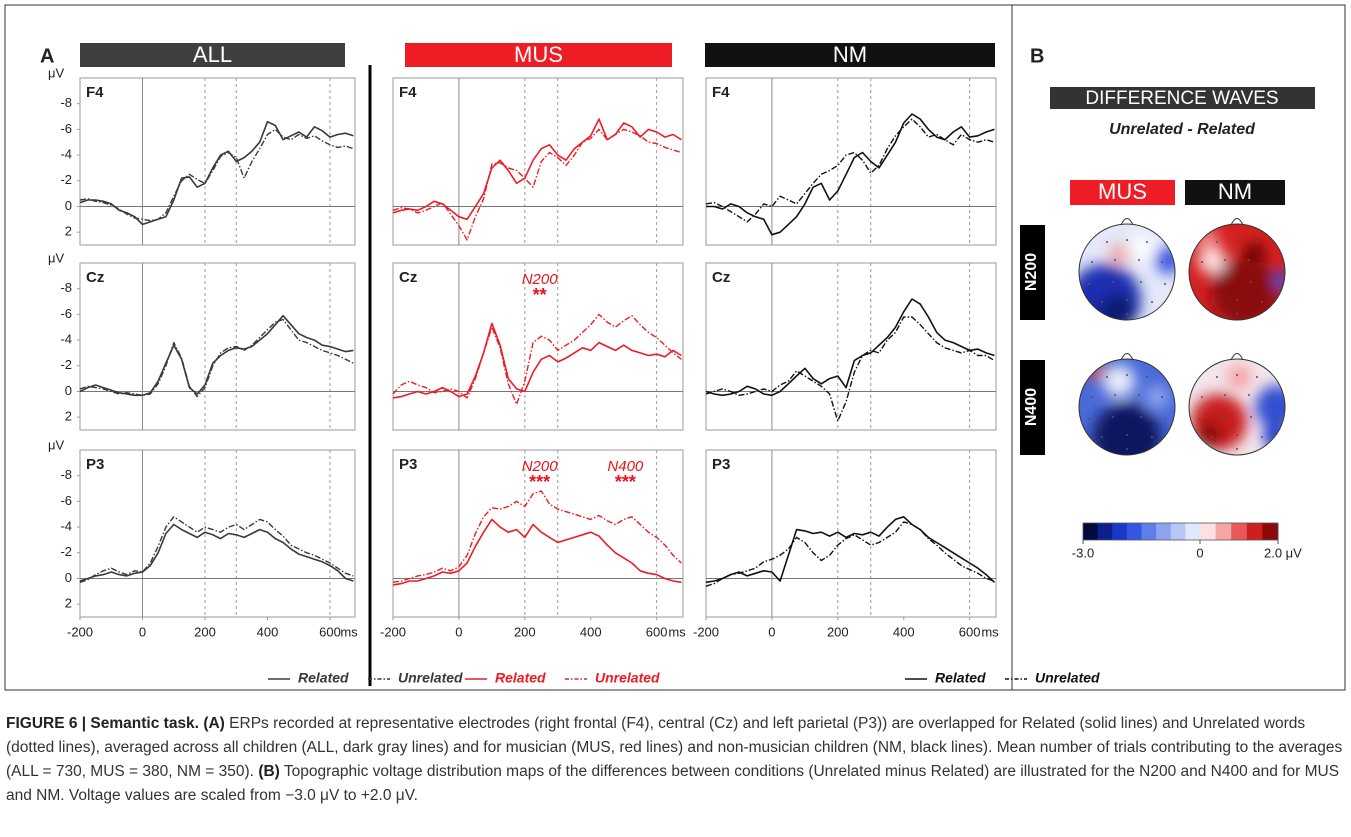 This screenshot has height=837, width=1351. I want to click on x-tick-label: 200, so click(525, 631).